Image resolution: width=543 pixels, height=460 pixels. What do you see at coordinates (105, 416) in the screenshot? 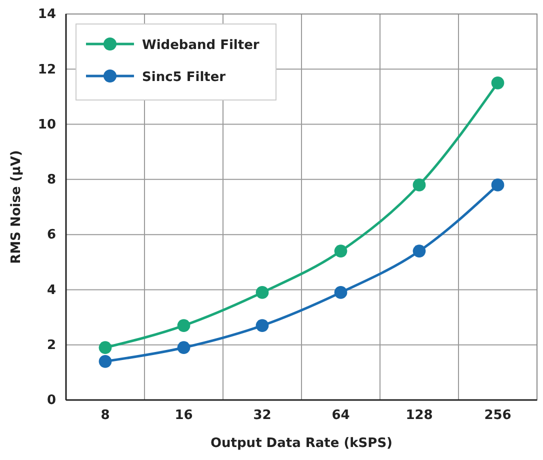
I see `x-tick-label: 8` at bounding box center [105, 416].